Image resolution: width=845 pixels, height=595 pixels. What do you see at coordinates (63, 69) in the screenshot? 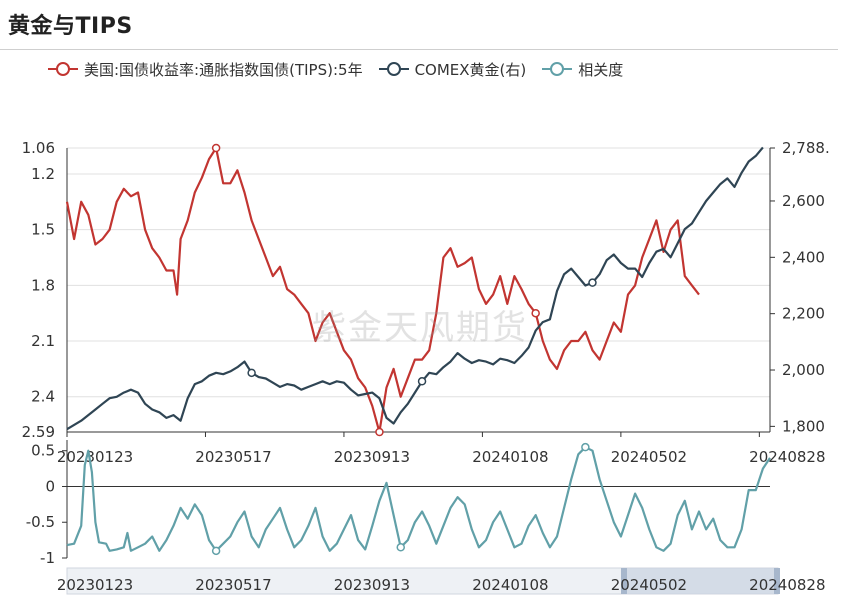
I see `legend-marker-tips-icon` at bounding box center [63, 69].